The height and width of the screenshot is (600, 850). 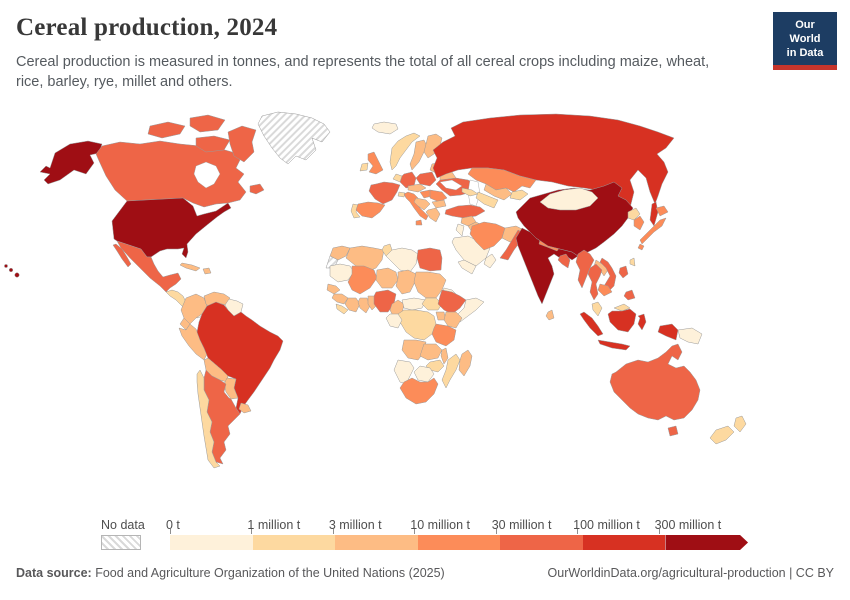 What do you see at coordinates (370, 210) in the screenshot?
I see `country-spain` at bounding box center [370, 210].